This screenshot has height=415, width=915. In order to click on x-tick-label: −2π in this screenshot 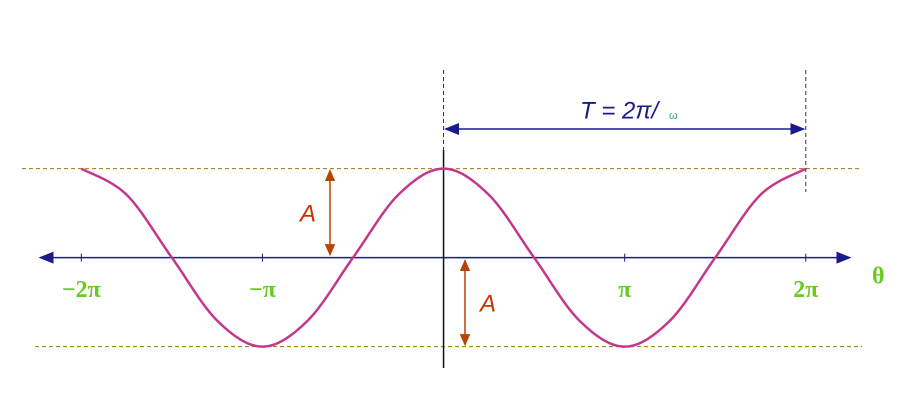, I will do `click(81, 290)`.